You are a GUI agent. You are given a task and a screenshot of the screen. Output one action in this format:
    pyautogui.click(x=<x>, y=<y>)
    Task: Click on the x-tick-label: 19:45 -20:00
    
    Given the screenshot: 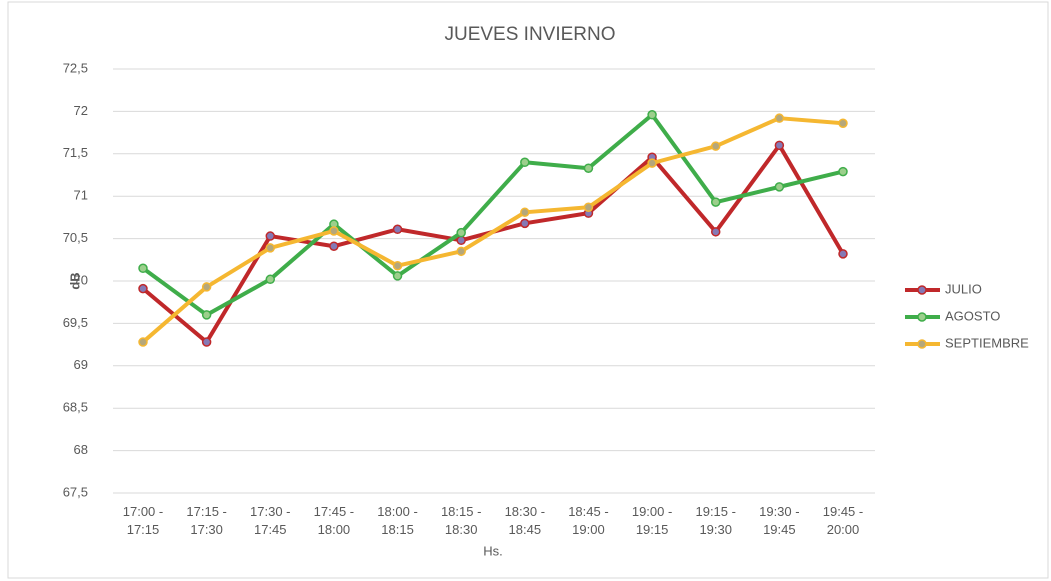 What is the action you would take?
    pyautogui.click(x=843, y=520)
    